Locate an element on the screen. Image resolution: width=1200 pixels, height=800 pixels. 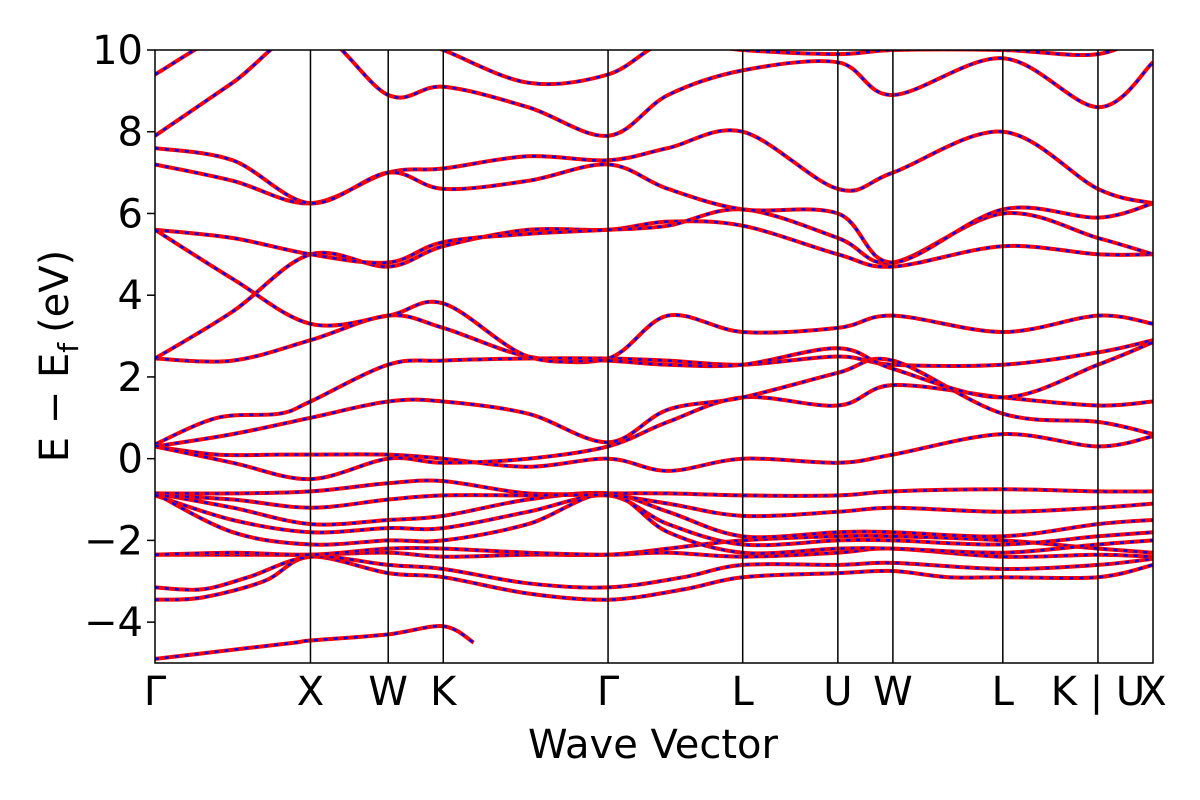
y-tick-label-4: 4 is located at coordinates (130, 296).